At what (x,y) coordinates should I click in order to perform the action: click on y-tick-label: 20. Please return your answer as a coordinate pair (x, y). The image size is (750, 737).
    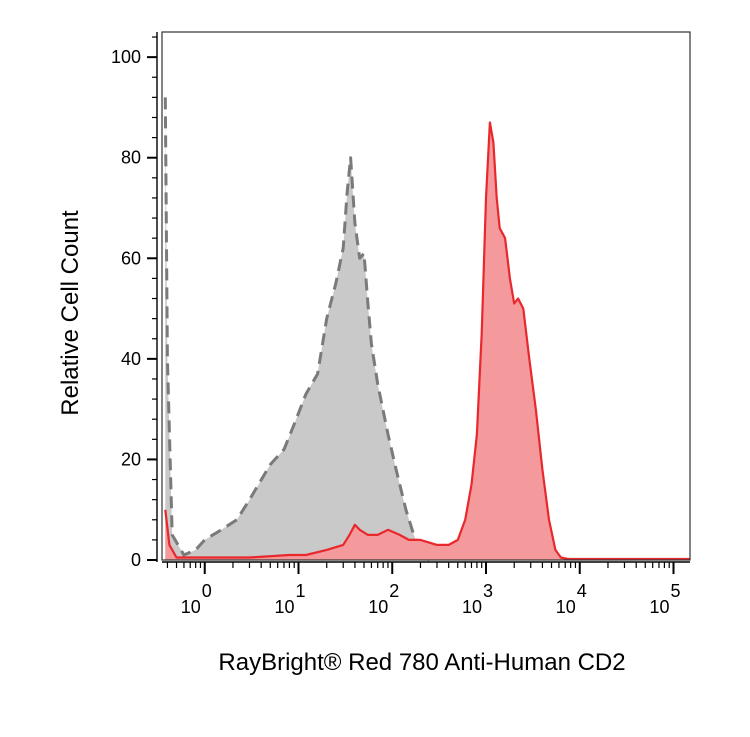
    Looking at the image, I should click on (131, 459).